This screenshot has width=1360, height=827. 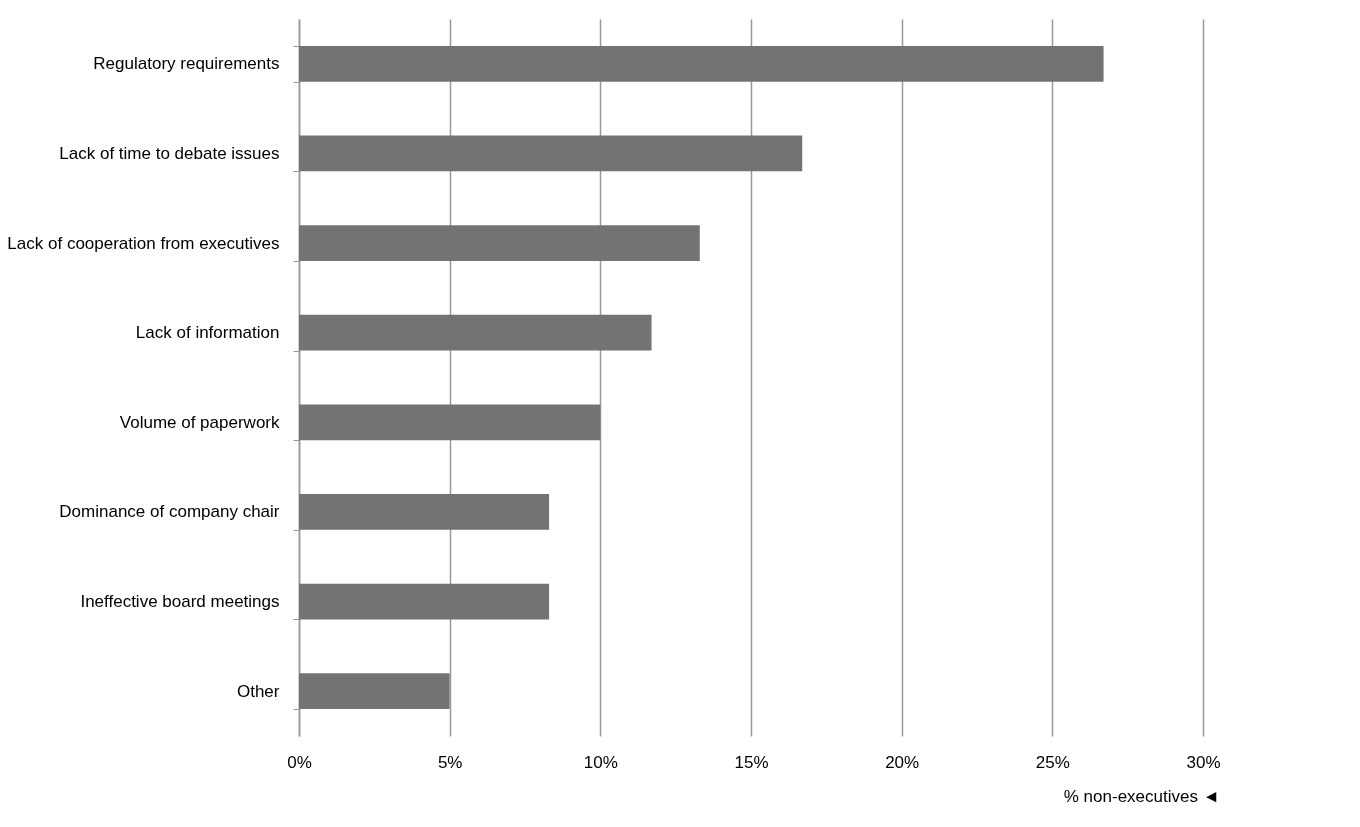 What do you see at coordinates (751, 762) in the screenshot?
I see `x-tick-label: 15%` at bounding box center [751, 762].